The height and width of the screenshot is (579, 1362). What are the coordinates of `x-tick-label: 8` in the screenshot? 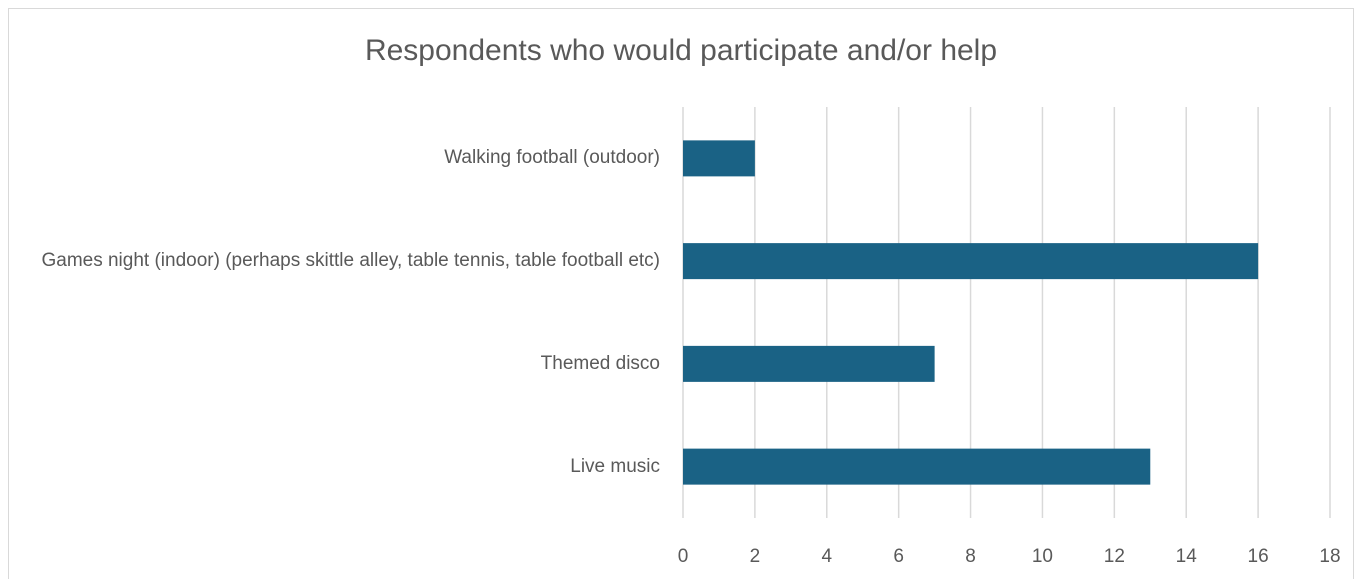 It's located at (970, 556).